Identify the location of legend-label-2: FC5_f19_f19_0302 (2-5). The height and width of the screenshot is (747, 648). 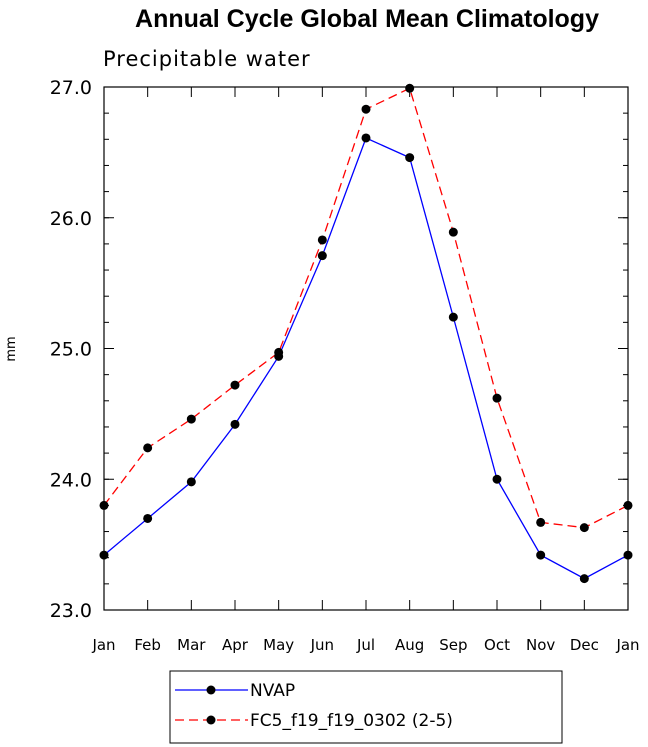
(351, 721).